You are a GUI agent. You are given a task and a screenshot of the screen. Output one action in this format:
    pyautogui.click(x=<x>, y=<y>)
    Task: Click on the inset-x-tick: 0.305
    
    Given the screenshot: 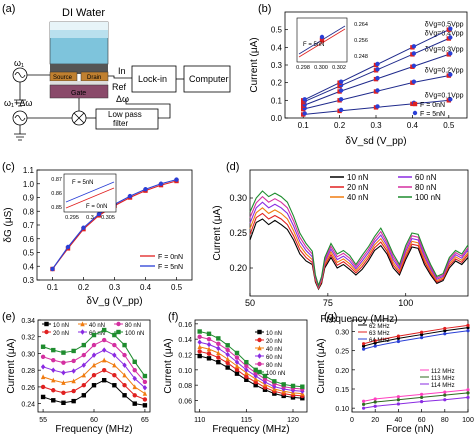 What is the action you would take?
    pyautogui.click(x=108, y=218)
    